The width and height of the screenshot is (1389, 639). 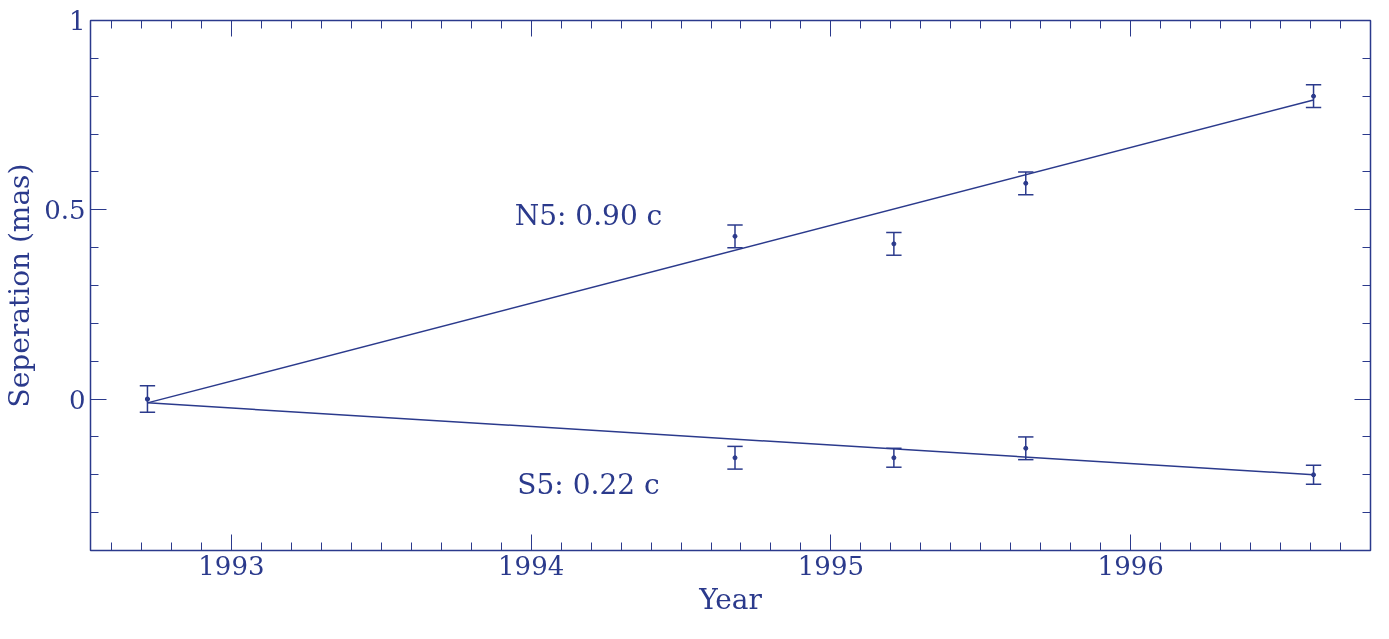 I want to click on y-tick-label: 0, so click(x=77, y=399).